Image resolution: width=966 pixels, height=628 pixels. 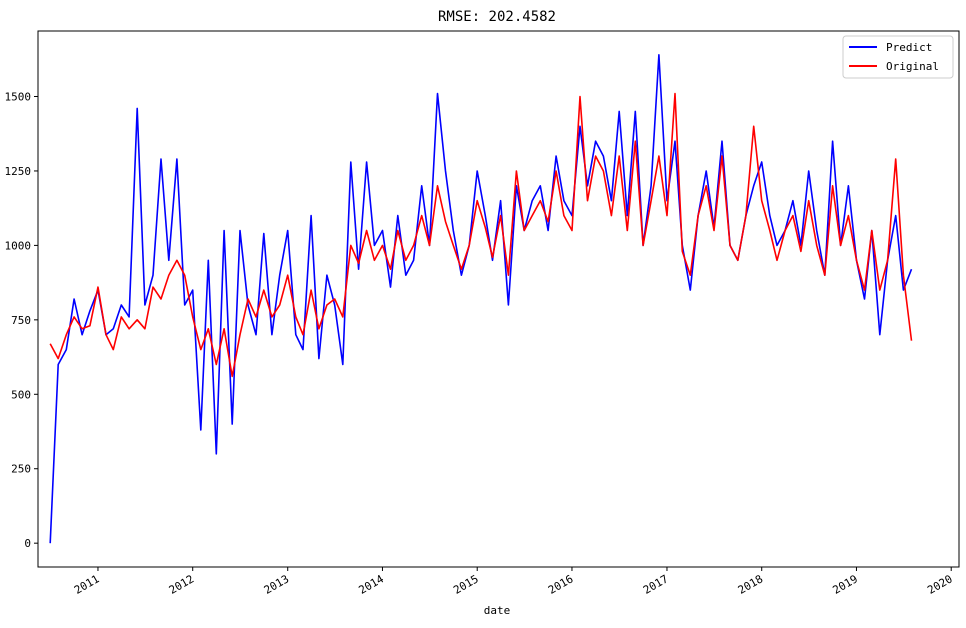 I want to click on x-axis-label: date, so click(x=497, y=610).